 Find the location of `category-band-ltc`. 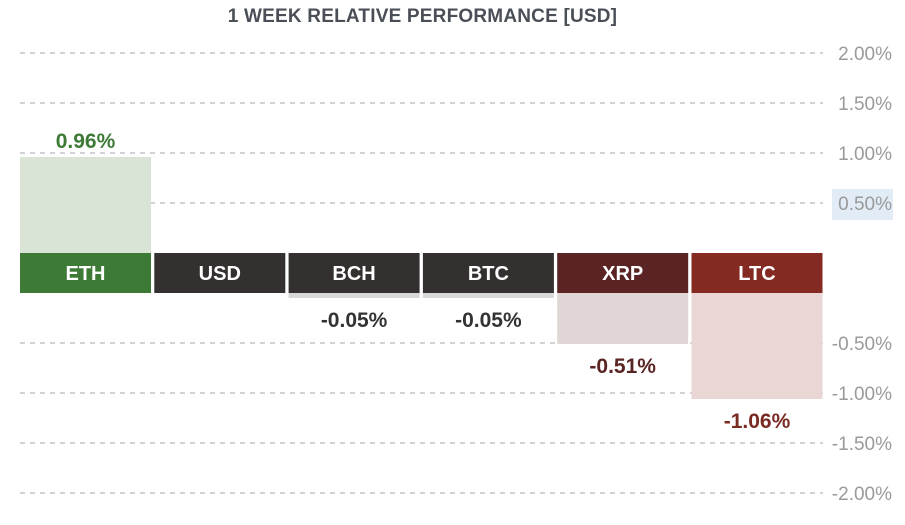

category-band-ltc is located at coordinates (757, 273).